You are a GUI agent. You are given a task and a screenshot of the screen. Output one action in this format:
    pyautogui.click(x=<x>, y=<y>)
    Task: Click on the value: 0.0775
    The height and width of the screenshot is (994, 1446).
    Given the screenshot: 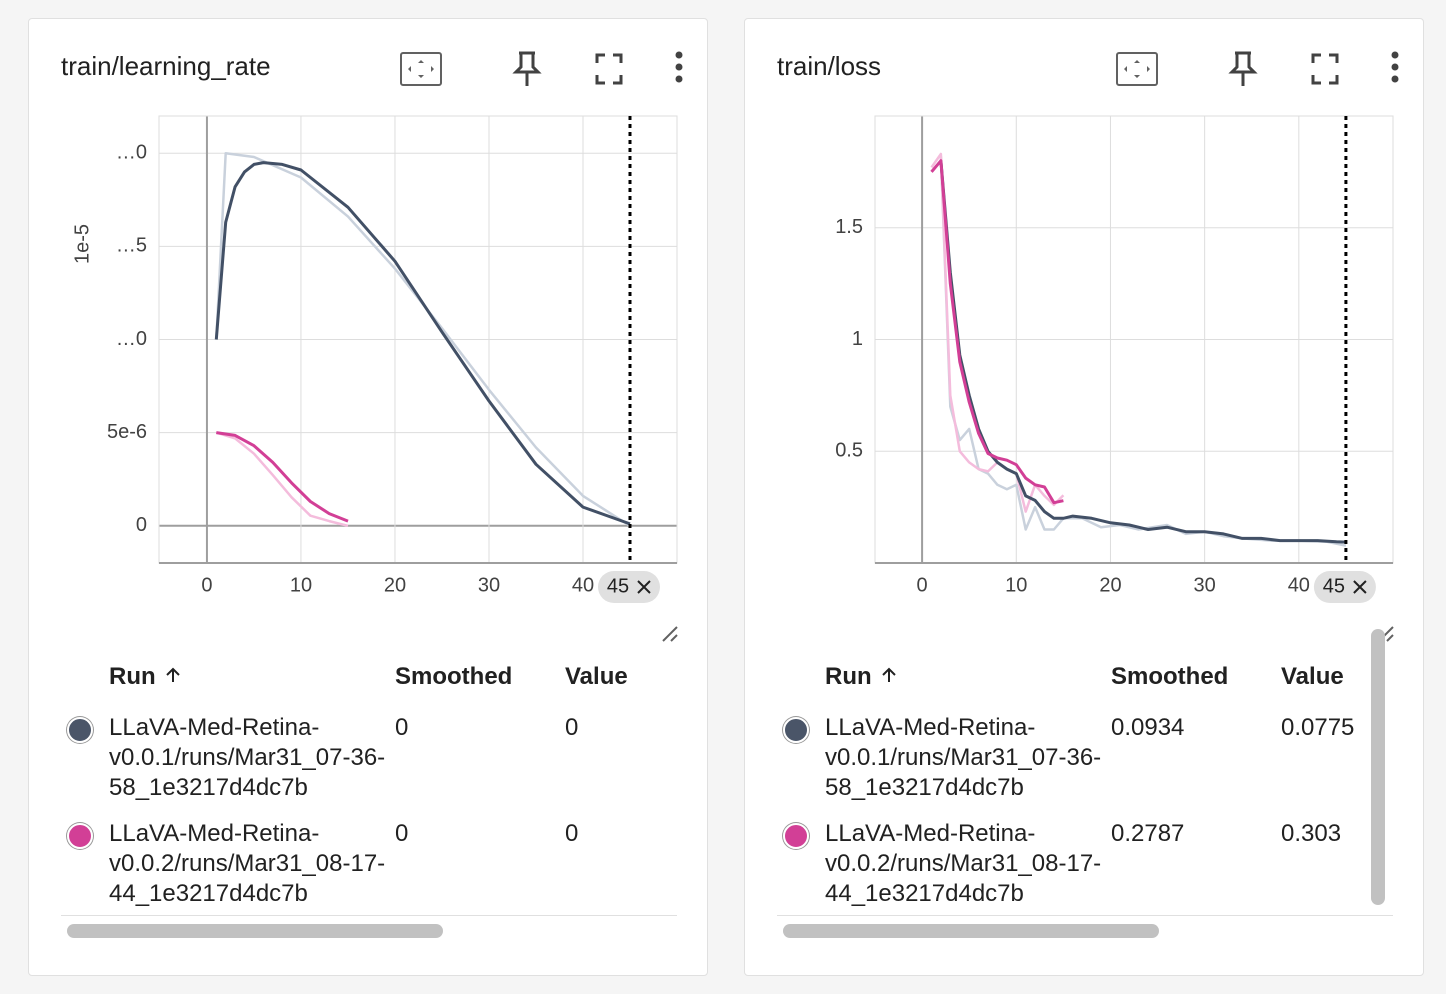 What is the action you would take?
    pyautogui.click(x=1318, y=727)
    